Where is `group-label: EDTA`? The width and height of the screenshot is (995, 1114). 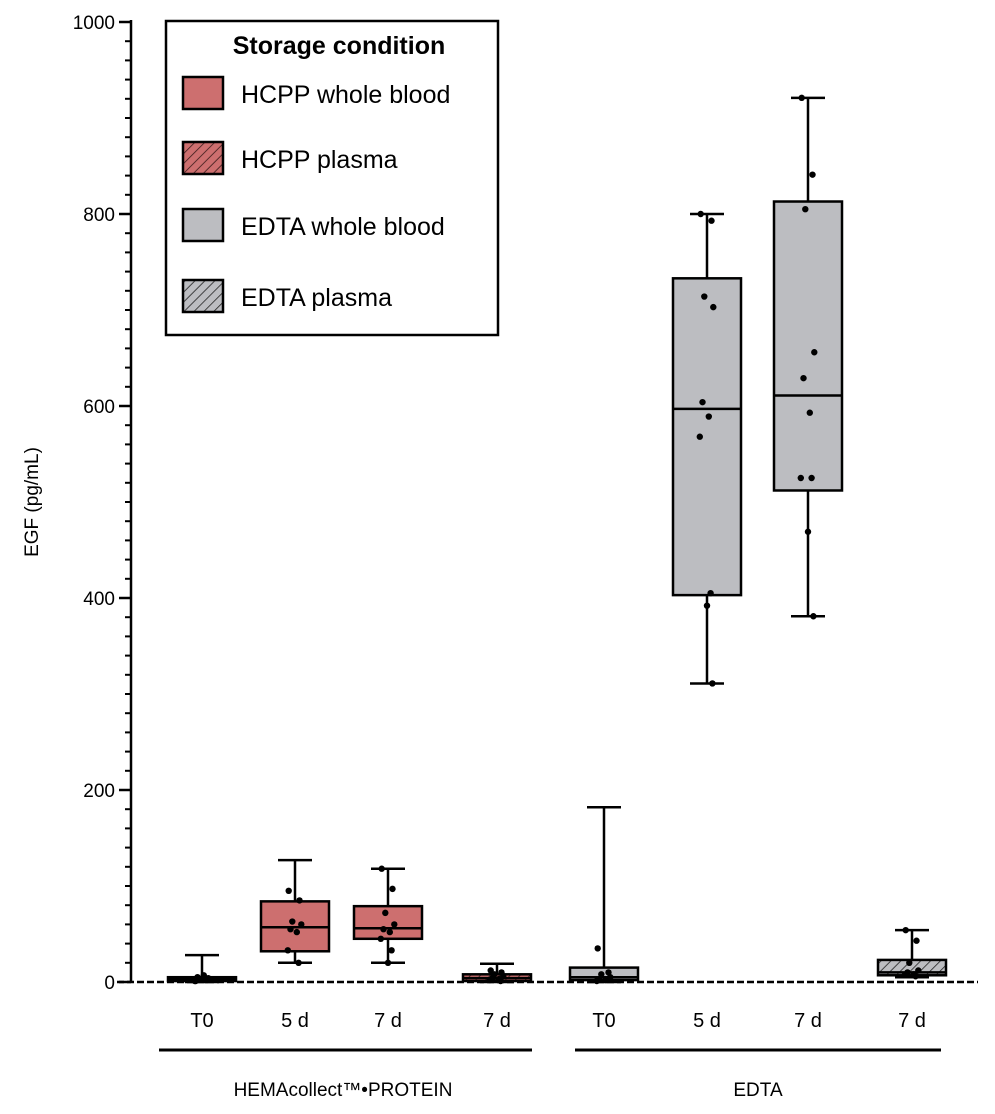 group-label: EDTA is located at coordinates (758, 1090).